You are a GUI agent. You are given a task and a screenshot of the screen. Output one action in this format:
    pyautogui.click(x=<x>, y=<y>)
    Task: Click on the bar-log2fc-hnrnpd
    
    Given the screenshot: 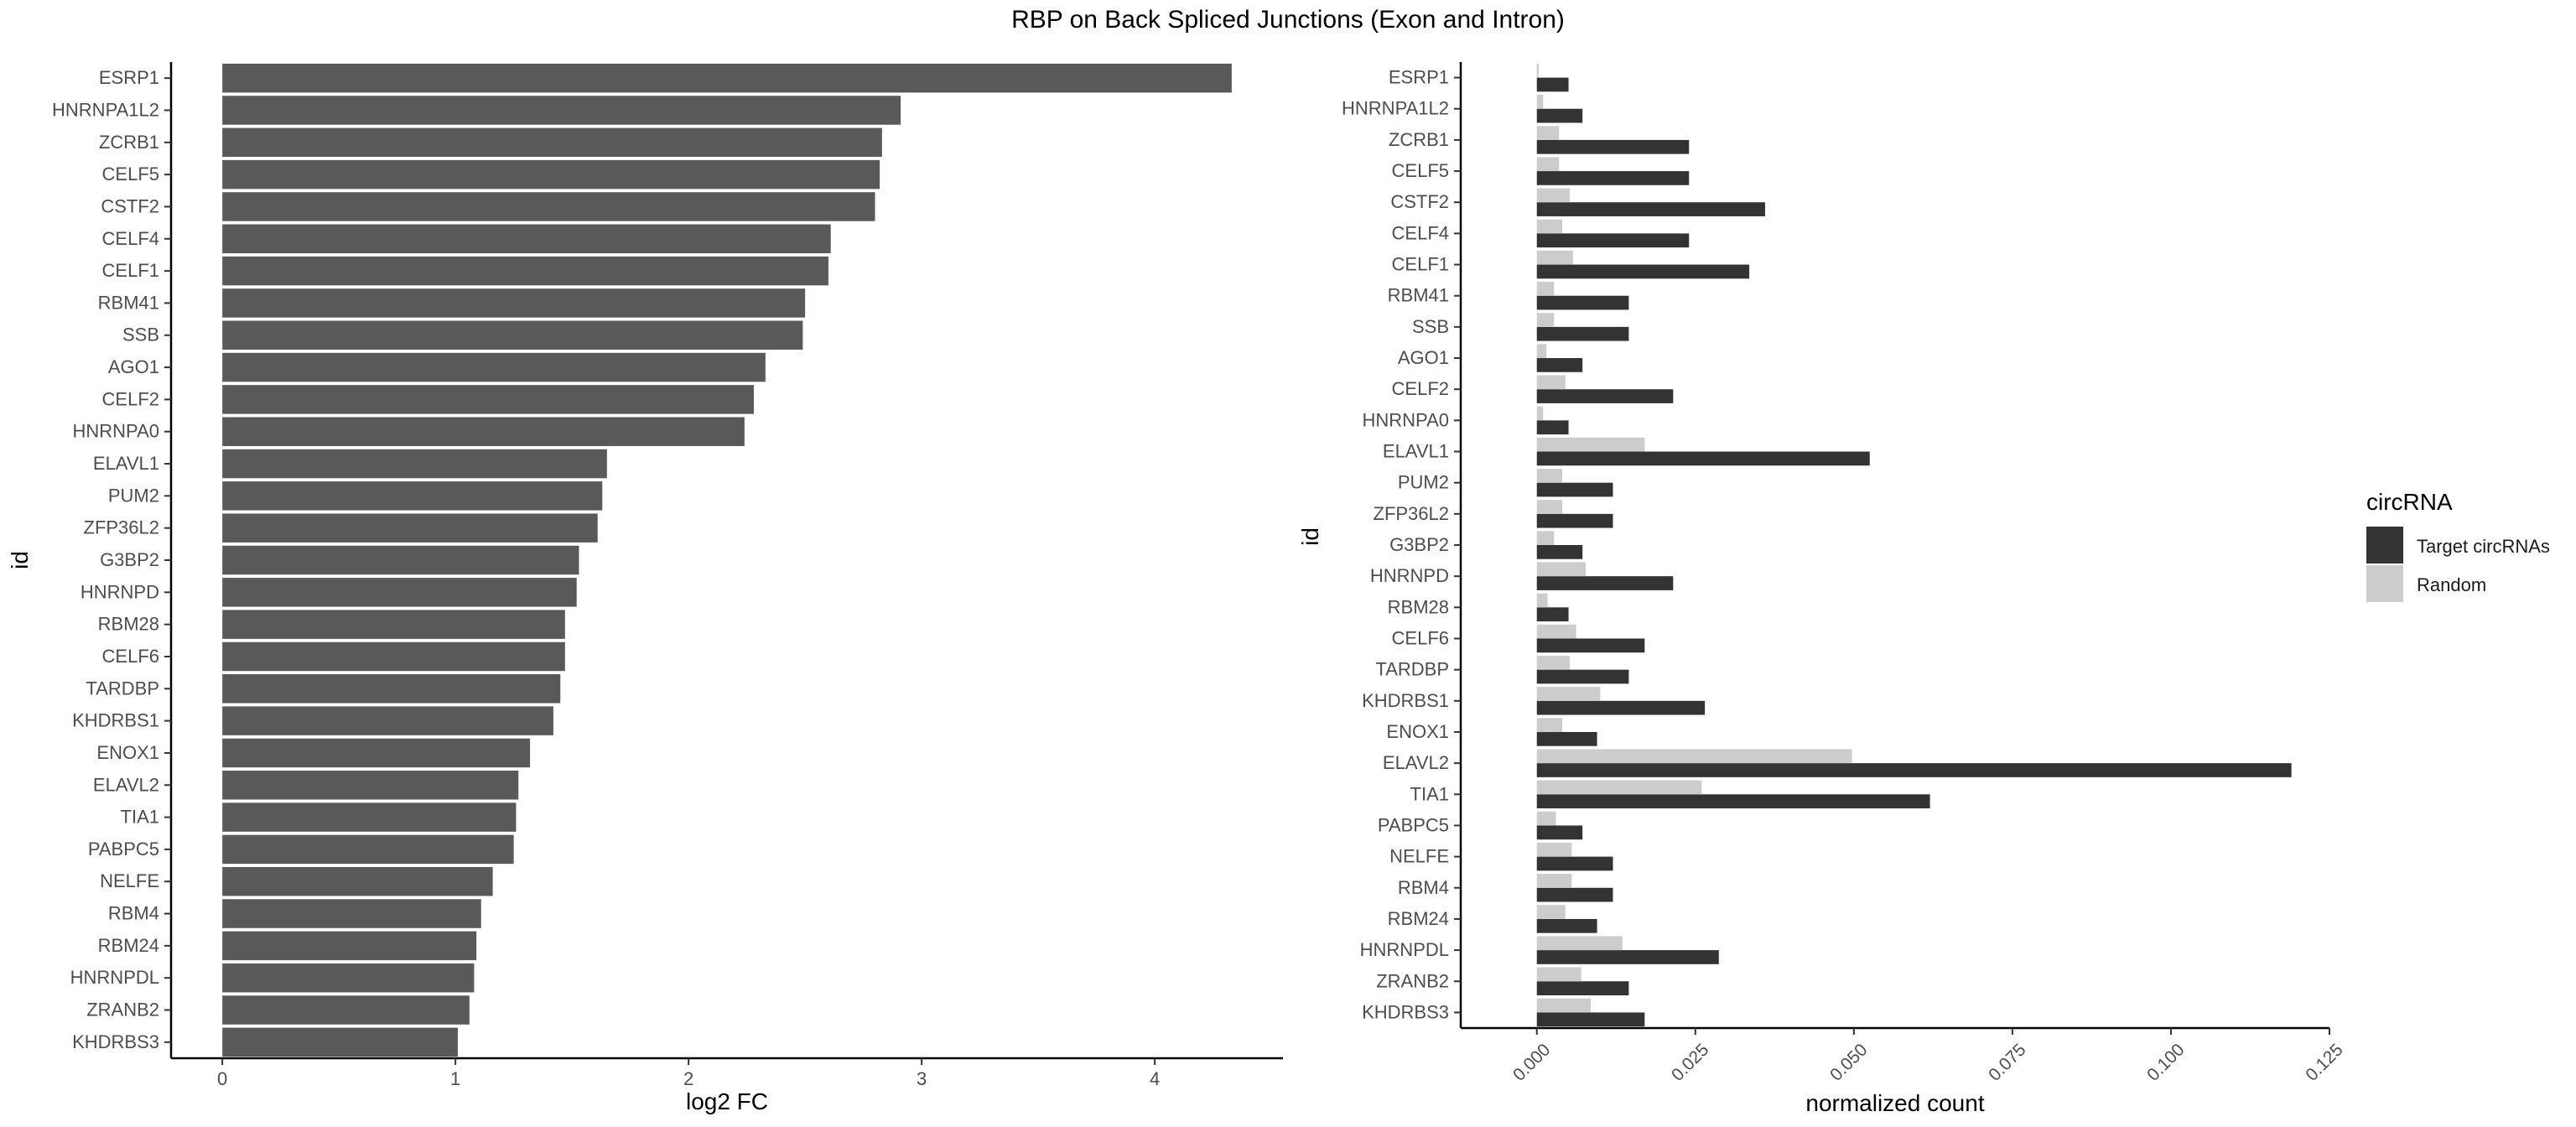 What is the action you would take?
    pyautogui.click(x=399, y=592)
    